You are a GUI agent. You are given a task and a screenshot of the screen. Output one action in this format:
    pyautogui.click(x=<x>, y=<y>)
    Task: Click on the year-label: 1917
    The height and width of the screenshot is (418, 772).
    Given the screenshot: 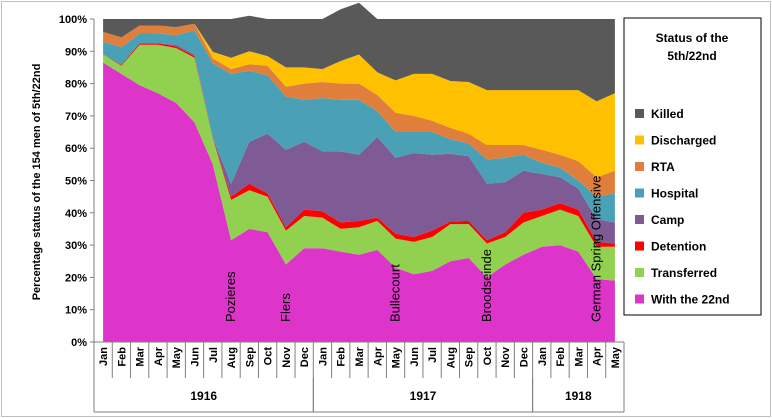 What is the action you would take?
    pyautogui.click(x=423, y=396)
    